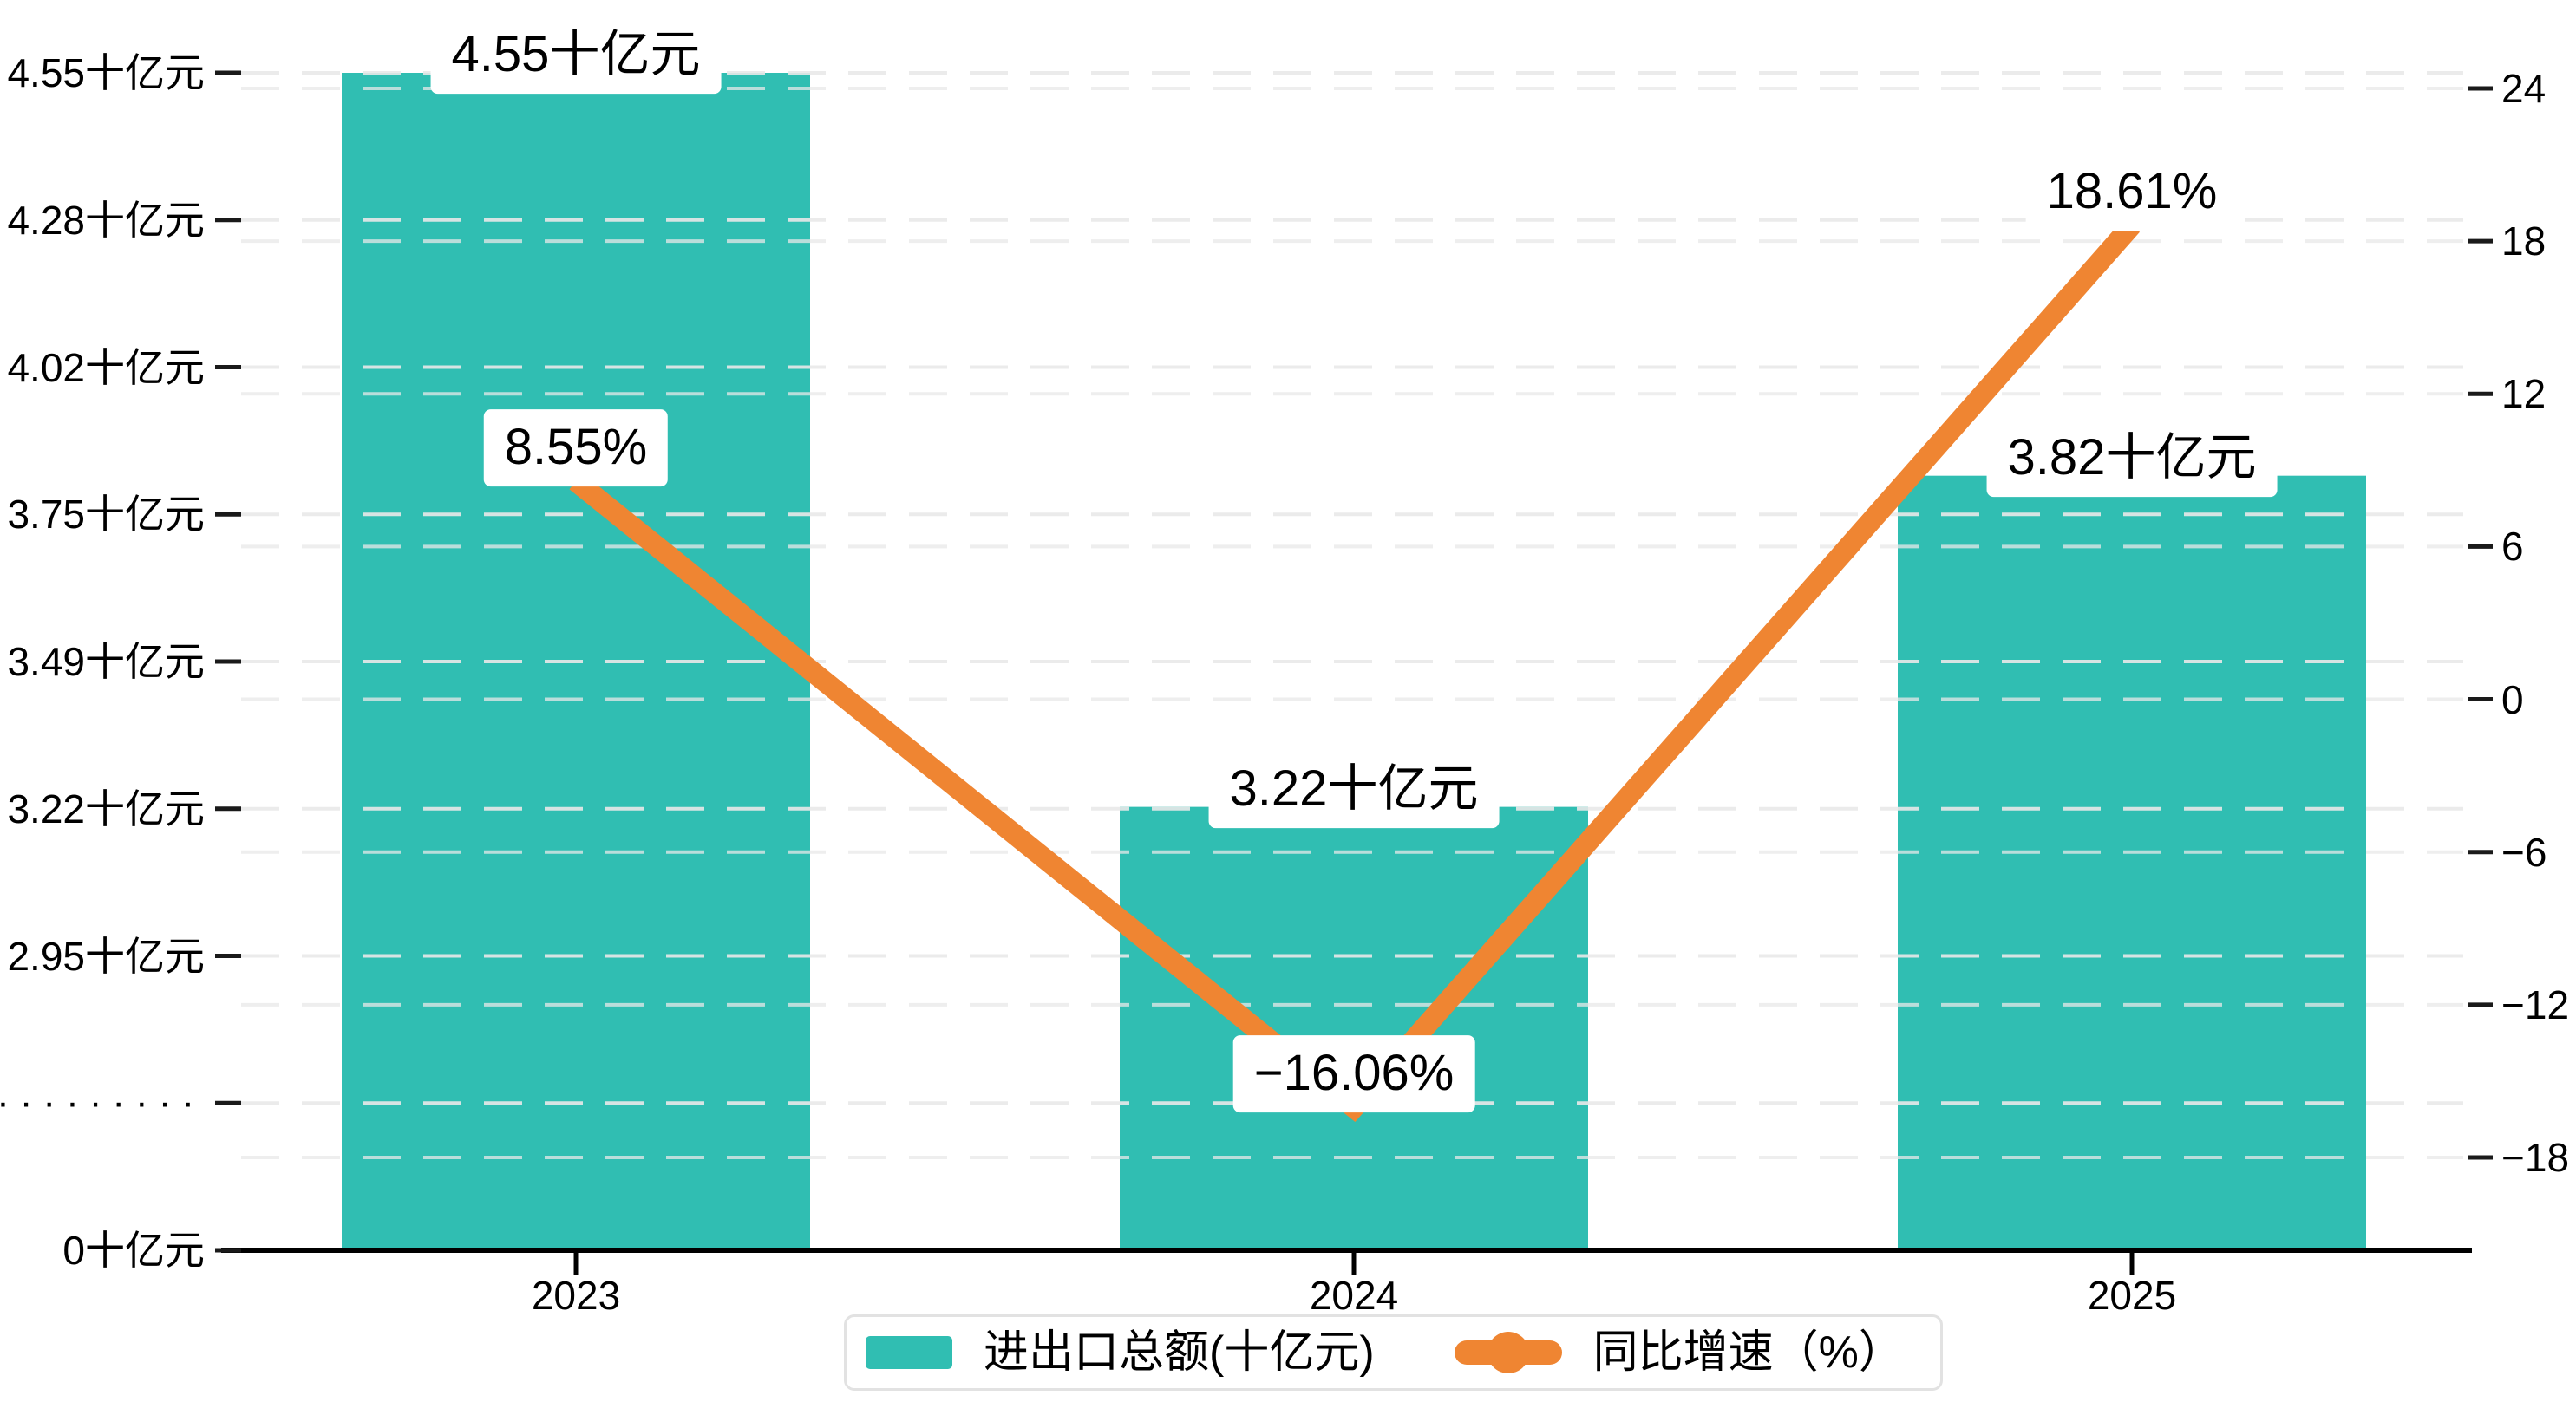  What do you see at coordinates (576, 55) in the screenshot?
I see `bar-value-label-2023: 4.55十亿元` at bounding box center [576, 55].